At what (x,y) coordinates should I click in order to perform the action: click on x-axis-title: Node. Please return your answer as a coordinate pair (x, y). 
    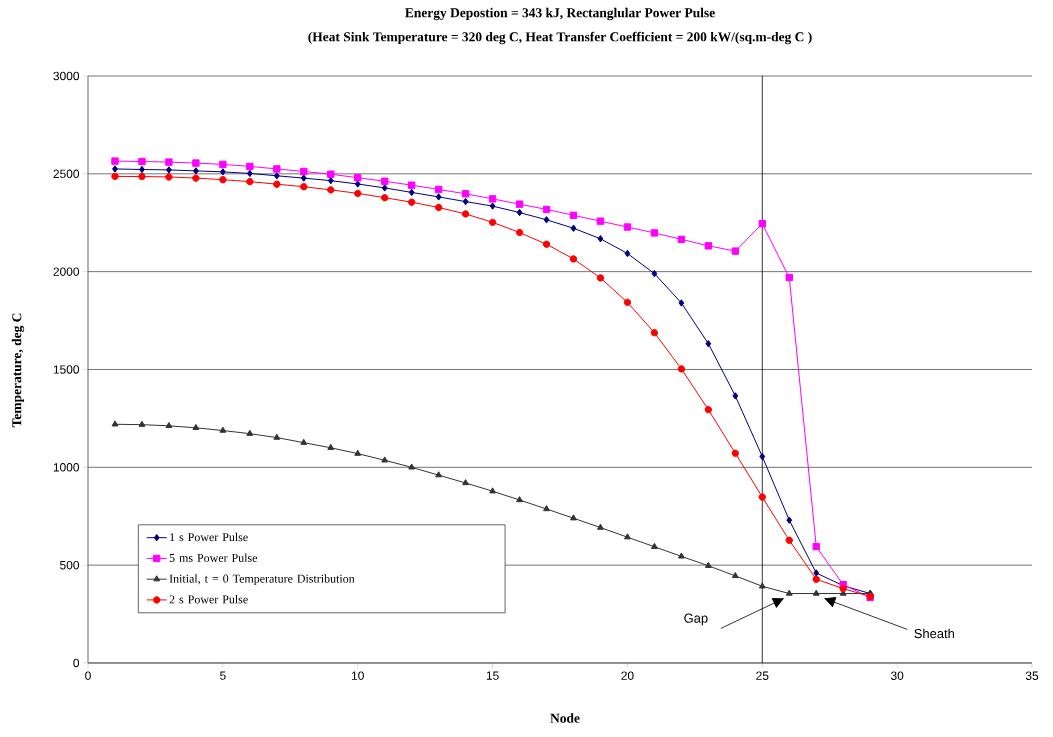
    Looking at the image, I should click on (565, 718).